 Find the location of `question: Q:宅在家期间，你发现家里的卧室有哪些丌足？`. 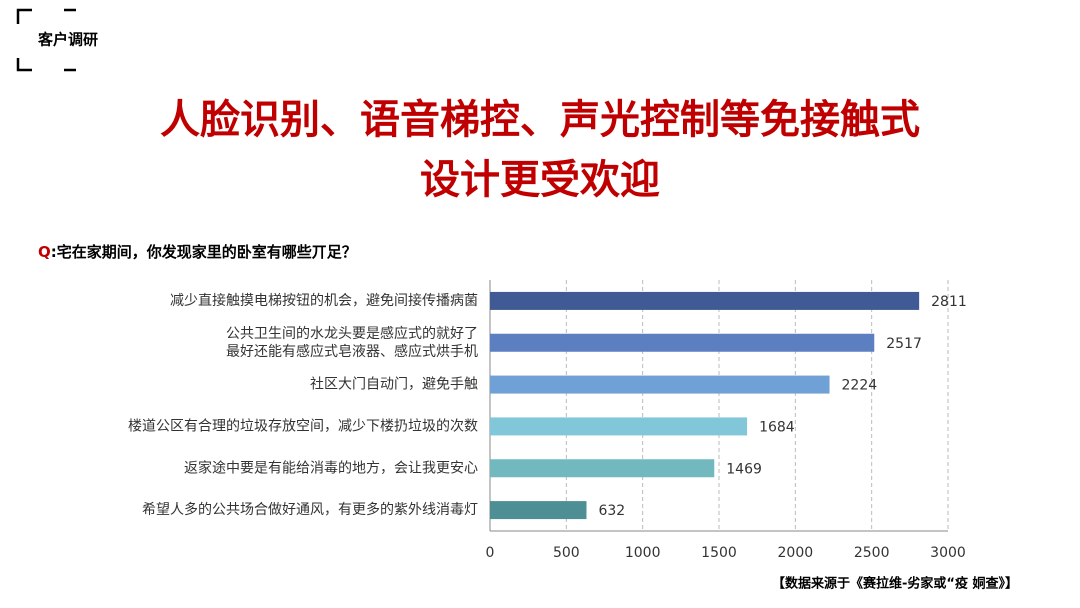

question: Q:宅在家期间，你发现家里的卧室有哪些丌足？ is located at coordinates (197, 252).